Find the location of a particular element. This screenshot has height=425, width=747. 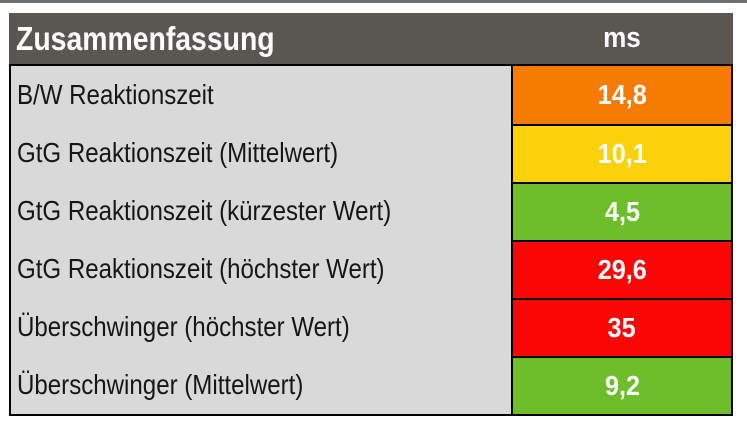

metric-value-cell-green: 9,2 is located at coordinates (621, 385).